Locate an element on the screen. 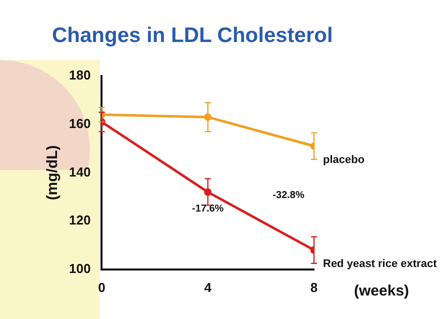 This screenshot has height=319, width=441. y-tick-label: 120 is located at coordinates (79, 220).